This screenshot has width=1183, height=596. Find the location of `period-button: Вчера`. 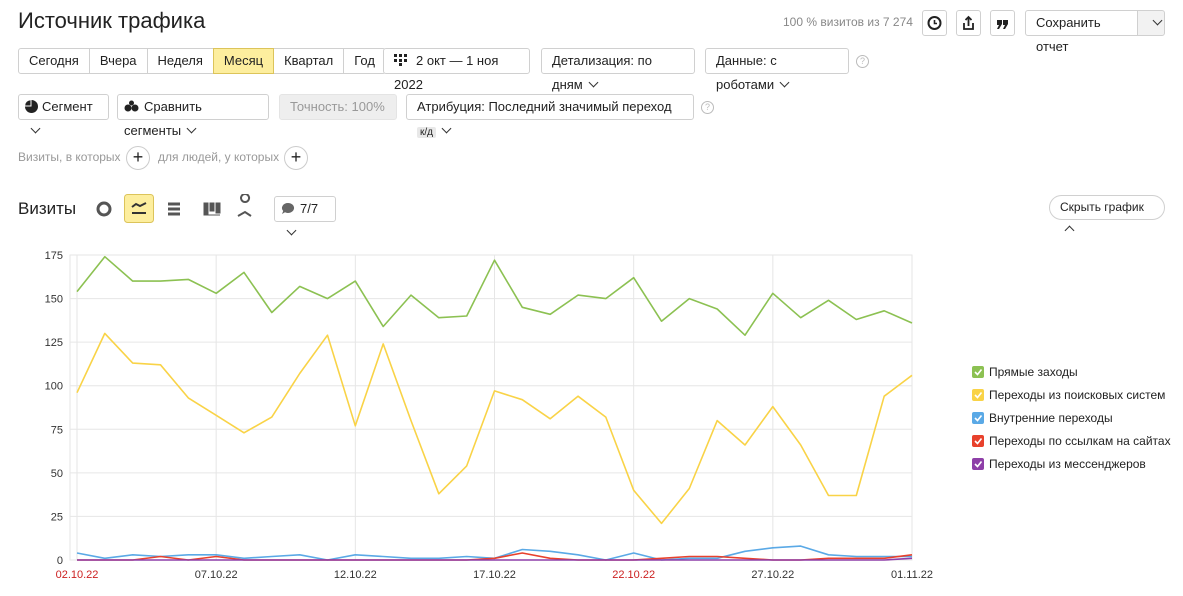

period-button: Вчера is located at coordinates (118, 61).